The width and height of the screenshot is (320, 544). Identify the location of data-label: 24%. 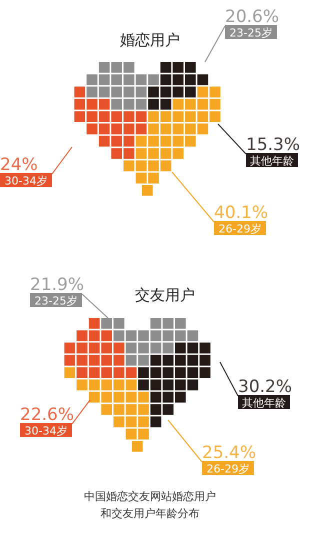
(19, 165).